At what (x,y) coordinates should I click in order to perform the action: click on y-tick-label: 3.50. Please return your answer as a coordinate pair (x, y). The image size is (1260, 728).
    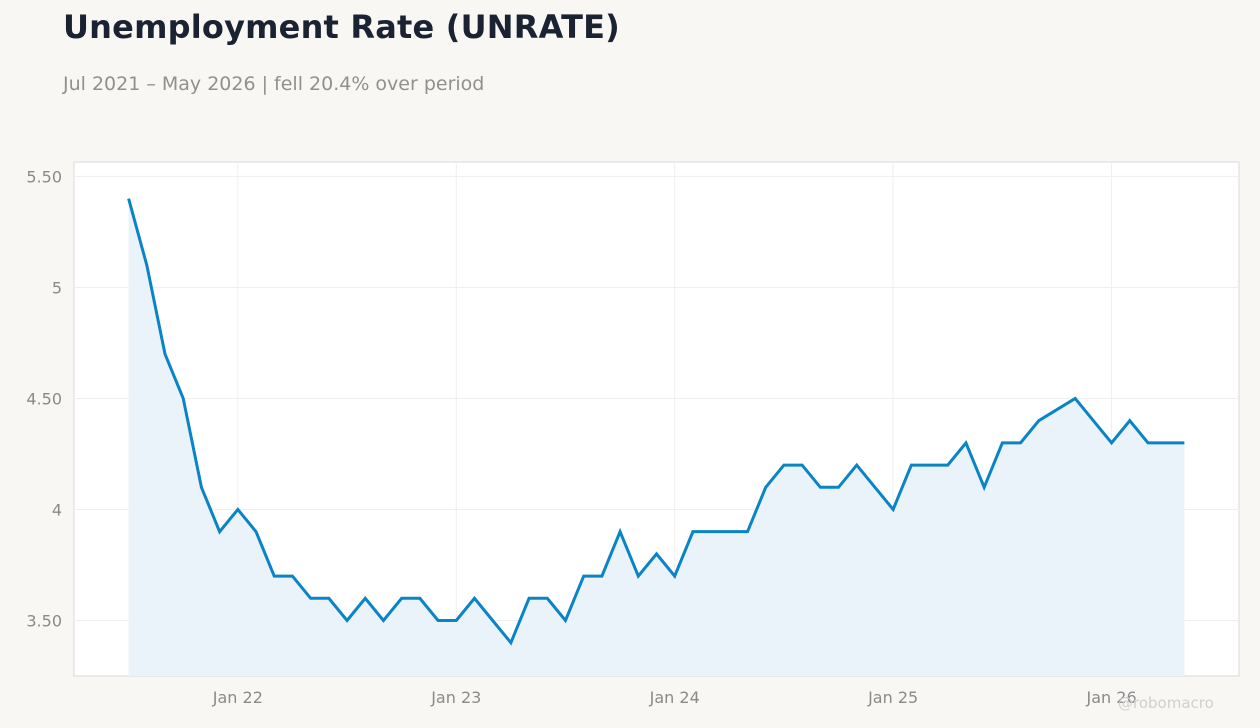
    Looking at the image, I should click on (44, 620).